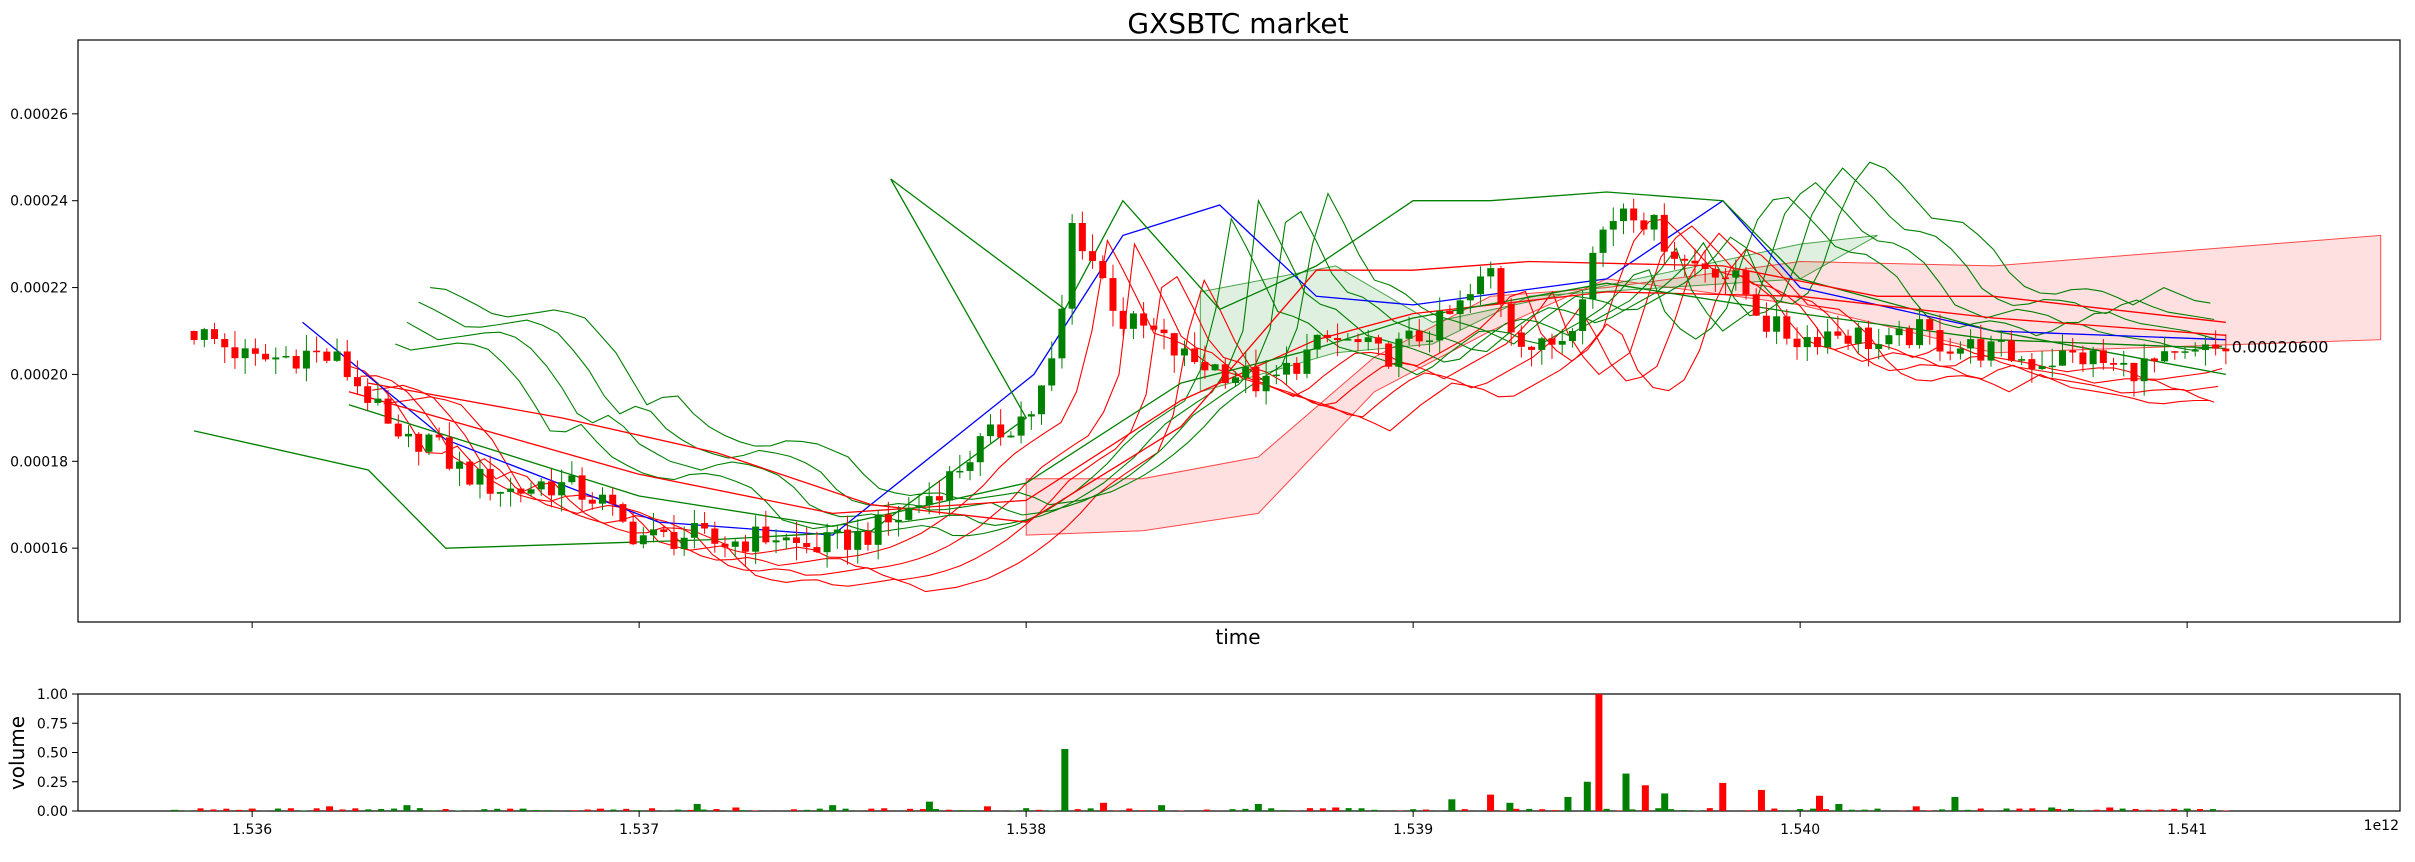 The width and height of the screenshot is (2415, 862). I want to click on volume-x-tick-label: 1.540, so click(1800, 830).